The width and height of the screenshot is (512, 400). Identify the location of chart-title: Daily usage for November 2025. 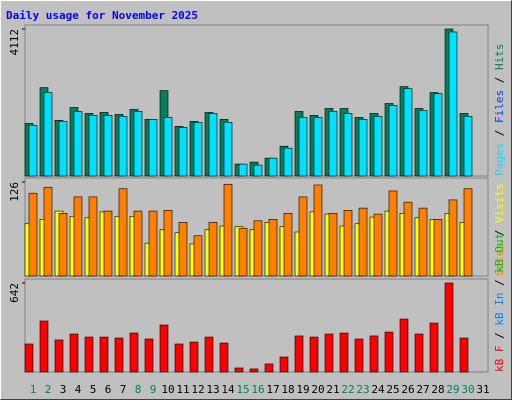
(102, 15).